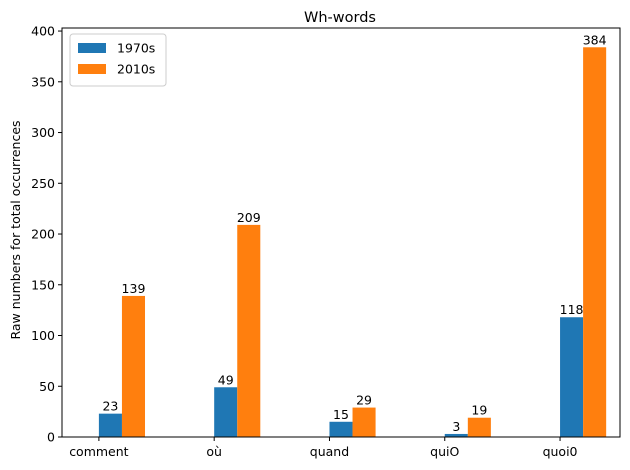 This screenshot has height=470, width=630. I want to click on bar-2010s-quiO, so click(479, 427).